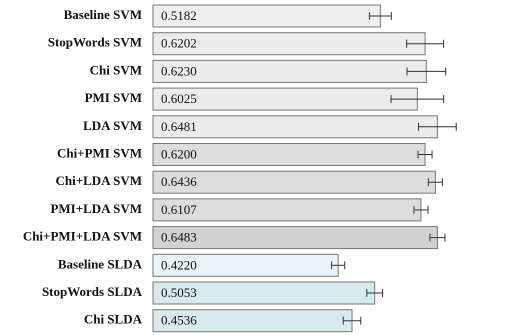 The width and height of the screenshot is (512, 335). Describe the element at coordinates (179, 126) in the screenshot. I see `value-label: 0.6481` at that location.